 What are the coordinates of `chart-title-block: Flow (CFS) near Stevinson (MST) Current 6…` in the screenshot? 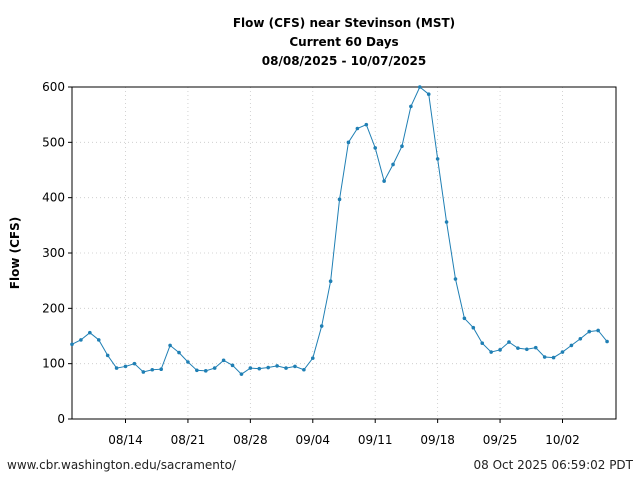 It's located at (344, 42).